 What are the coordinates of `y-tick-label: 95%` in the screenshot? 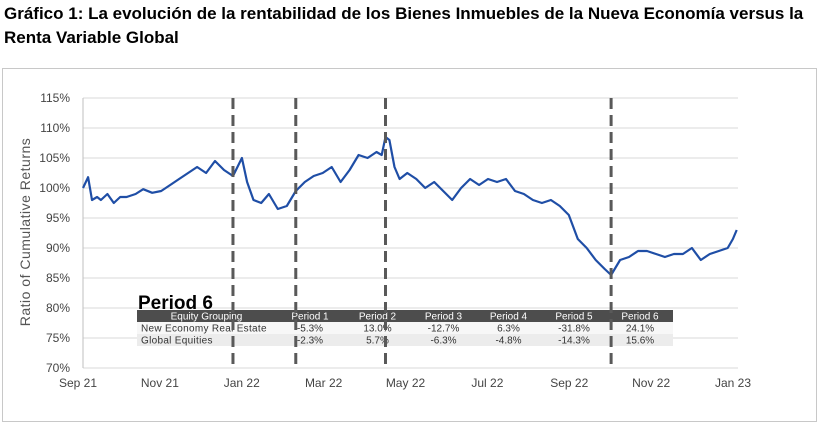 It's located at (58, 218).